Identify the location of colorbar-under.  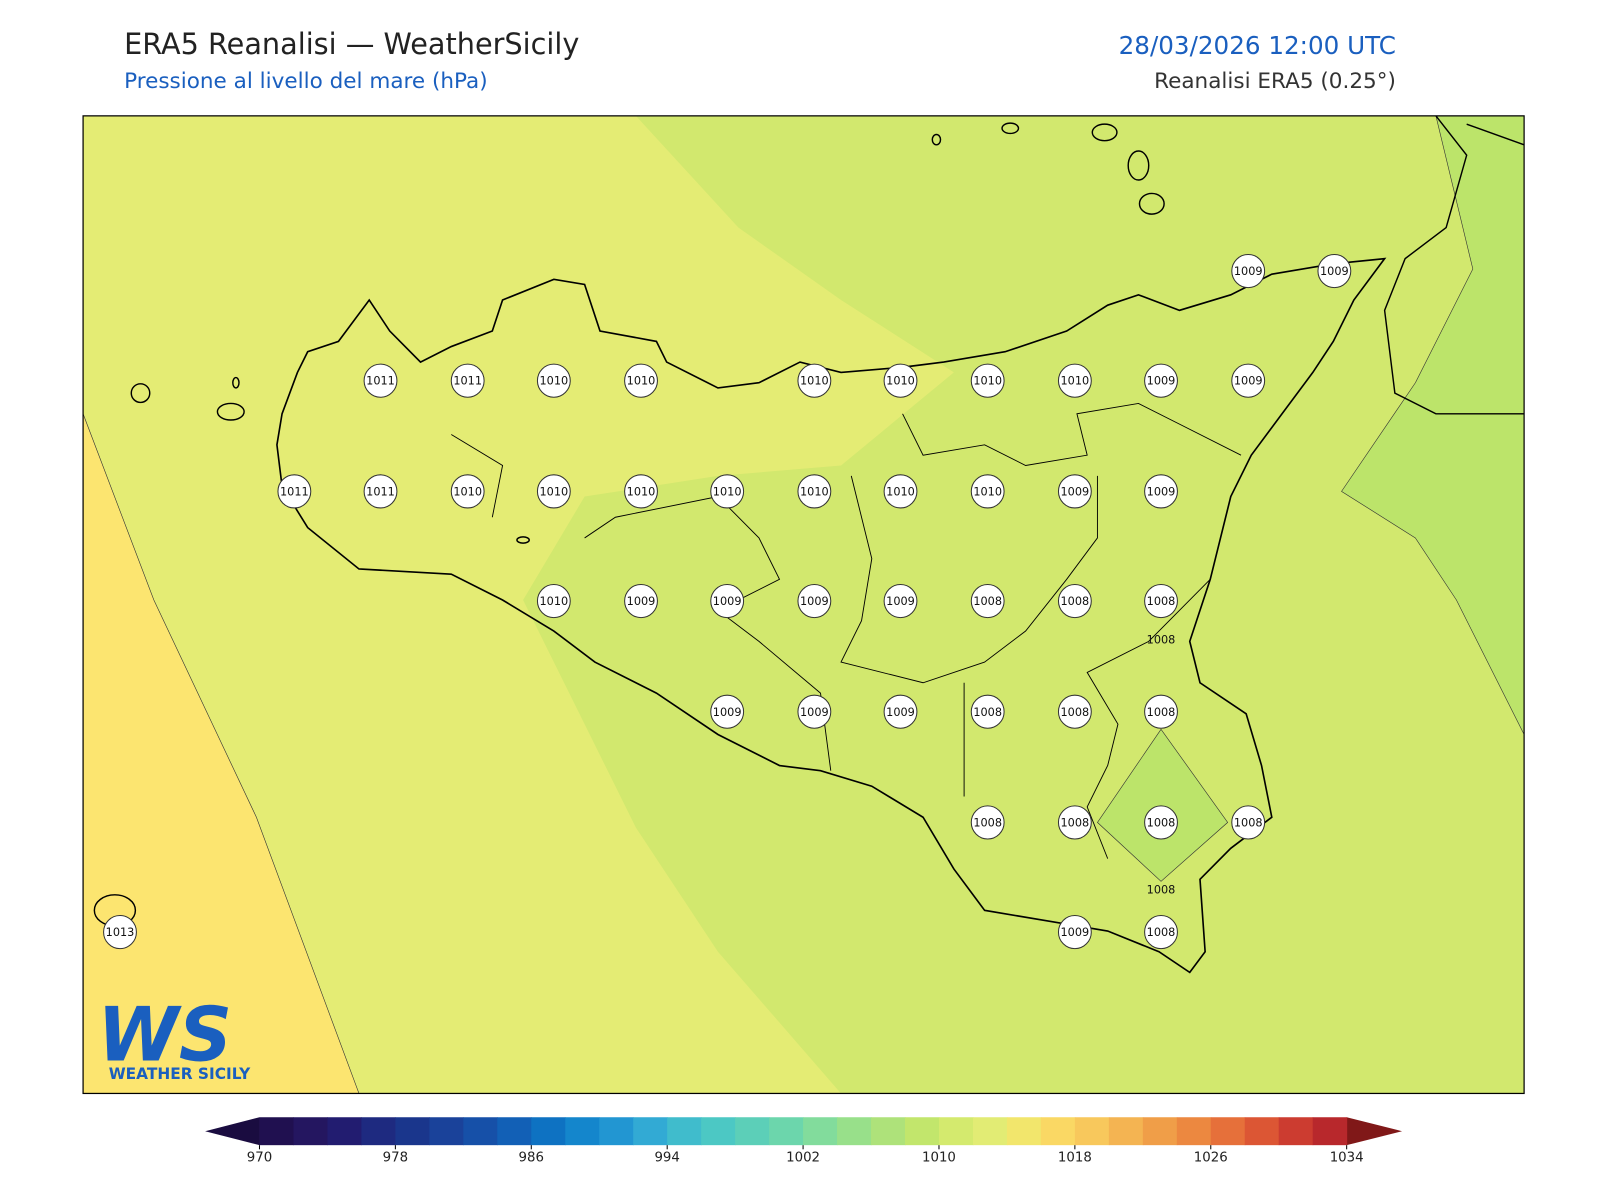
(232, 1131).